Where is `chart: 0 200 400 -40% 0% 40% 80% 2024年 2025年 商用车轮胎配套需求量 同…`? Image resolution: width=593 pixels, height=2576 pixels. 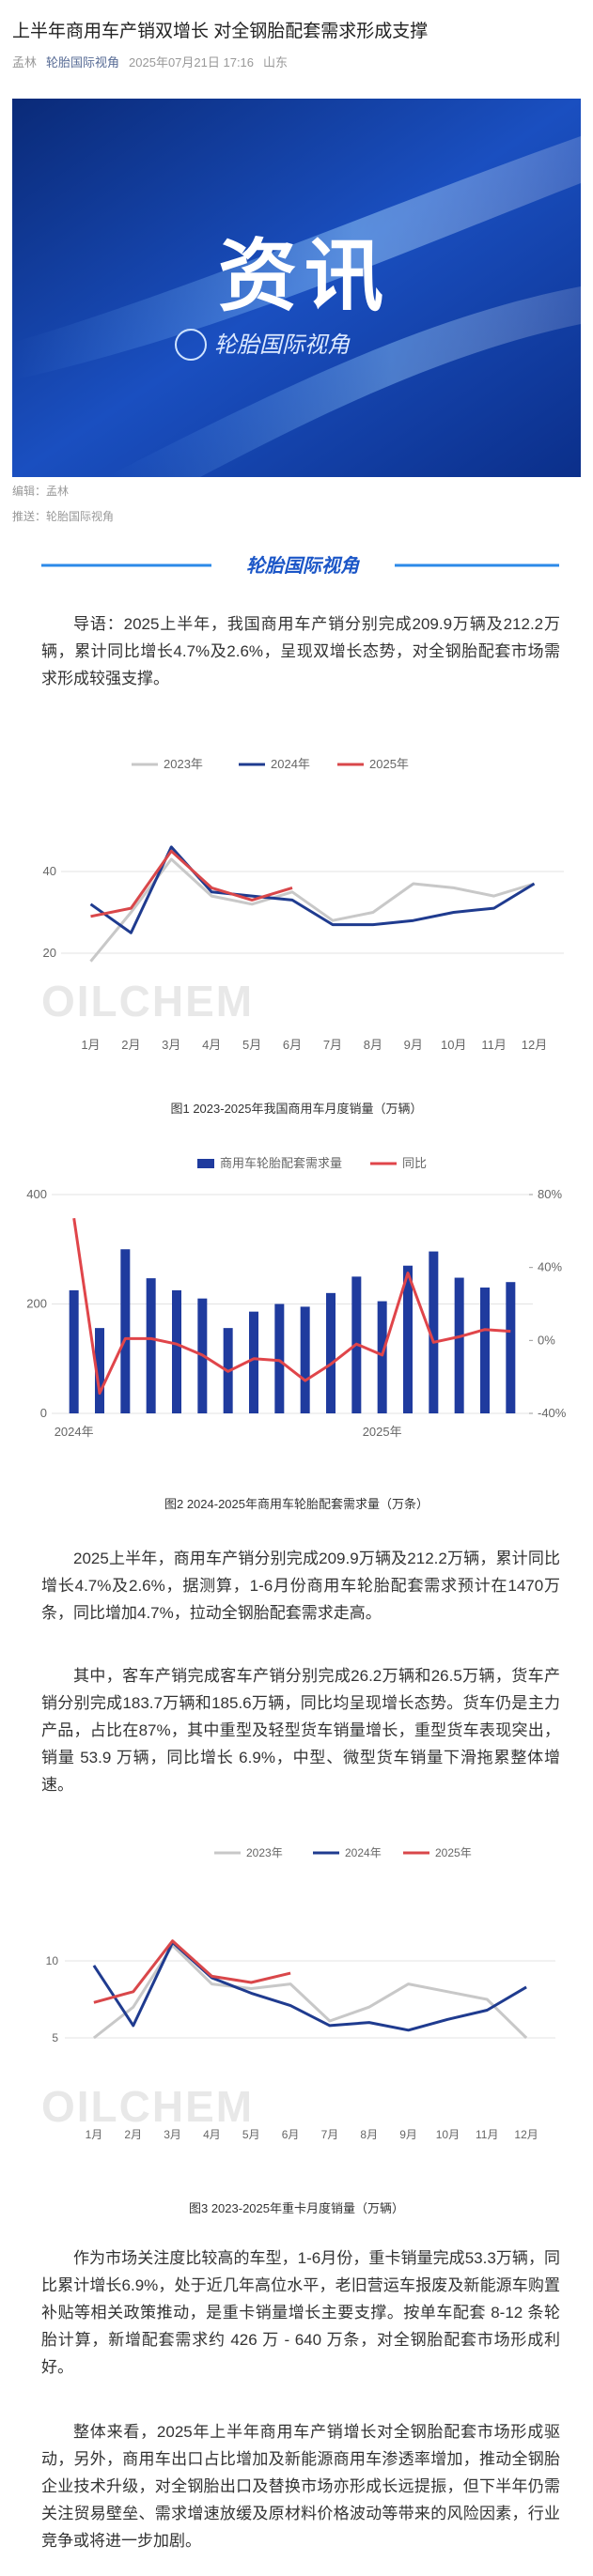 chart: 0 200 400 -40% 0% 40% 80% 2024年 2025年 商用车轮胎配套需求量 同… is located at coordinates (296, 1297).